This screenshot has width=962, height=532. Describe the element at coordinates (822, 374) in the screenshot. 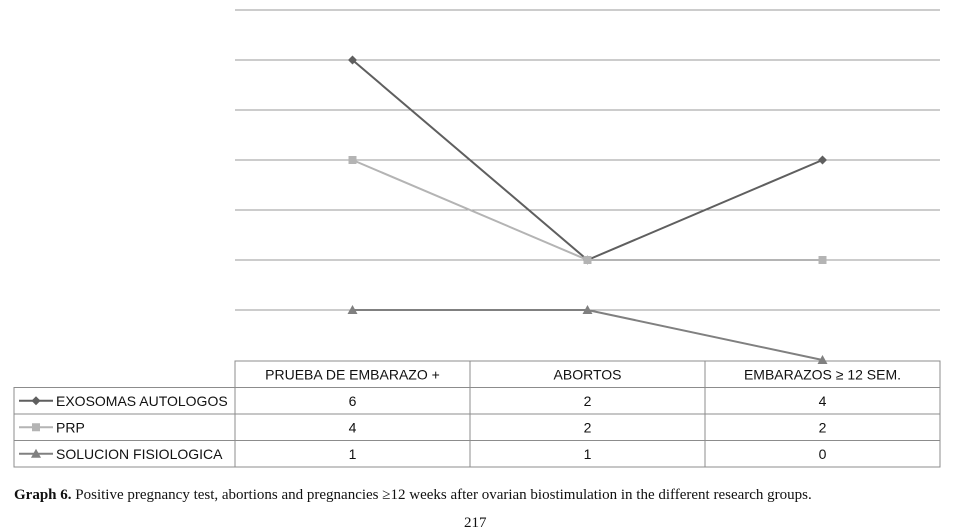

I see `x-tick-label: EMBARAZOS ≥ 12 SEM.` at that location.